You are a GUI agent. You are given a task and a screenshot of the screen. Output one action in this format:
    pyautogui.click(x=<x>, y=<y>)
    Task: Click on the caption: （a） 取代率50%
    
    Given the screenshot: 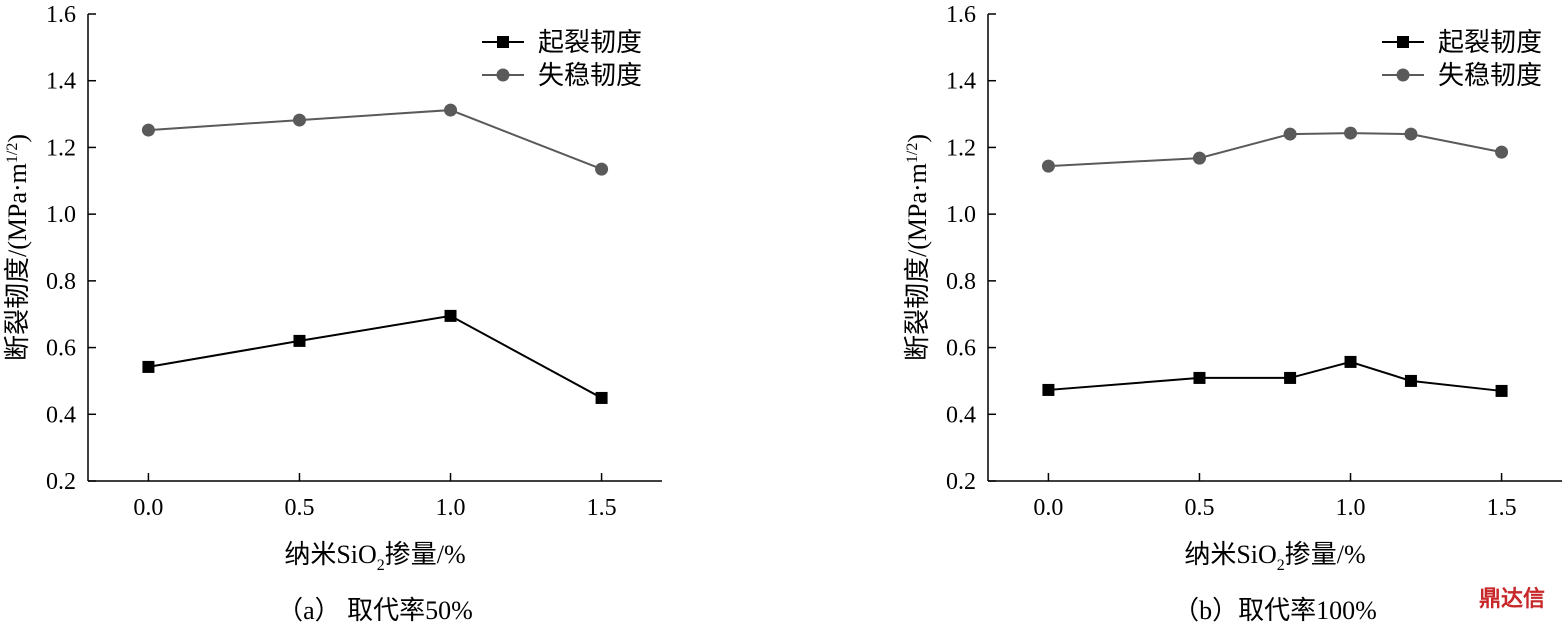 What is the action you would take?
    pyautogui.click(x=375, y=610)
    